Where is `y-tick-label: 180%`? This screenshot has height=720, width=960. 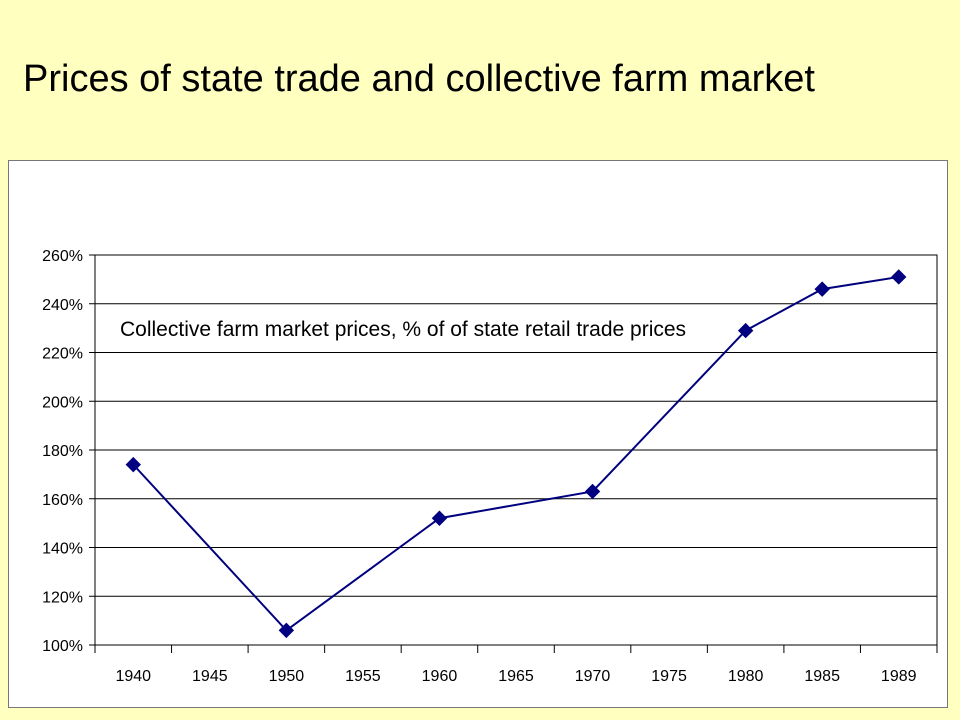
y-tick-label: 180% is located at coordinates (62, 451).